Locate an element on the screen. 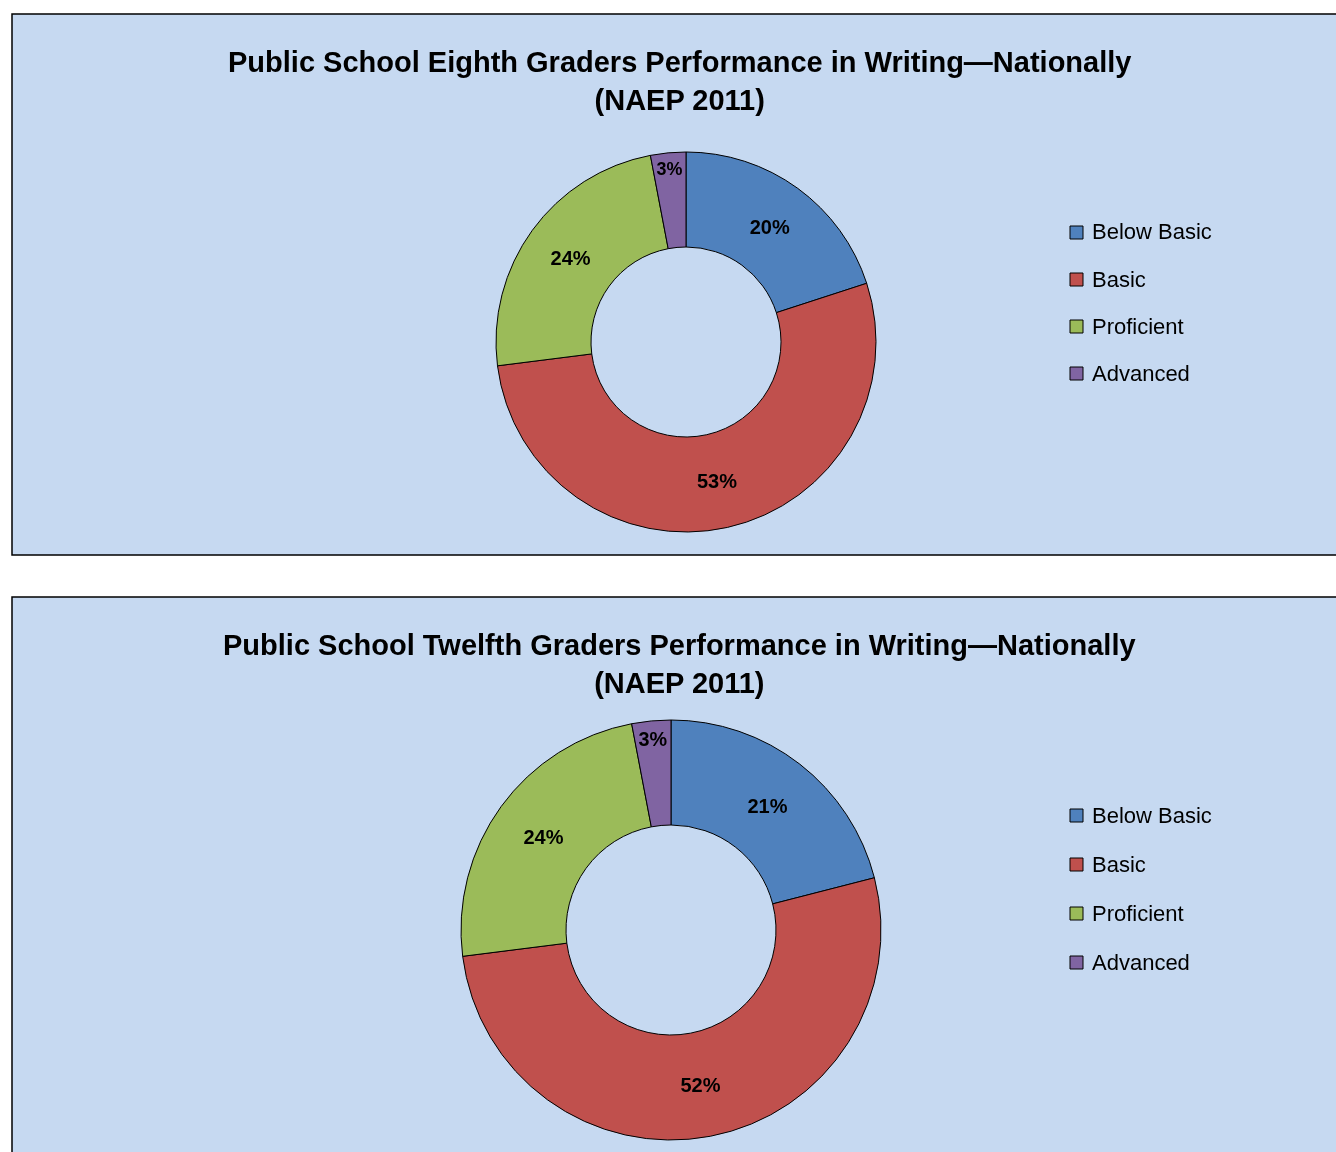 The width and height of the screenshot is (1336, 1152). data-label: 21% is located at coordinates (767, 805).